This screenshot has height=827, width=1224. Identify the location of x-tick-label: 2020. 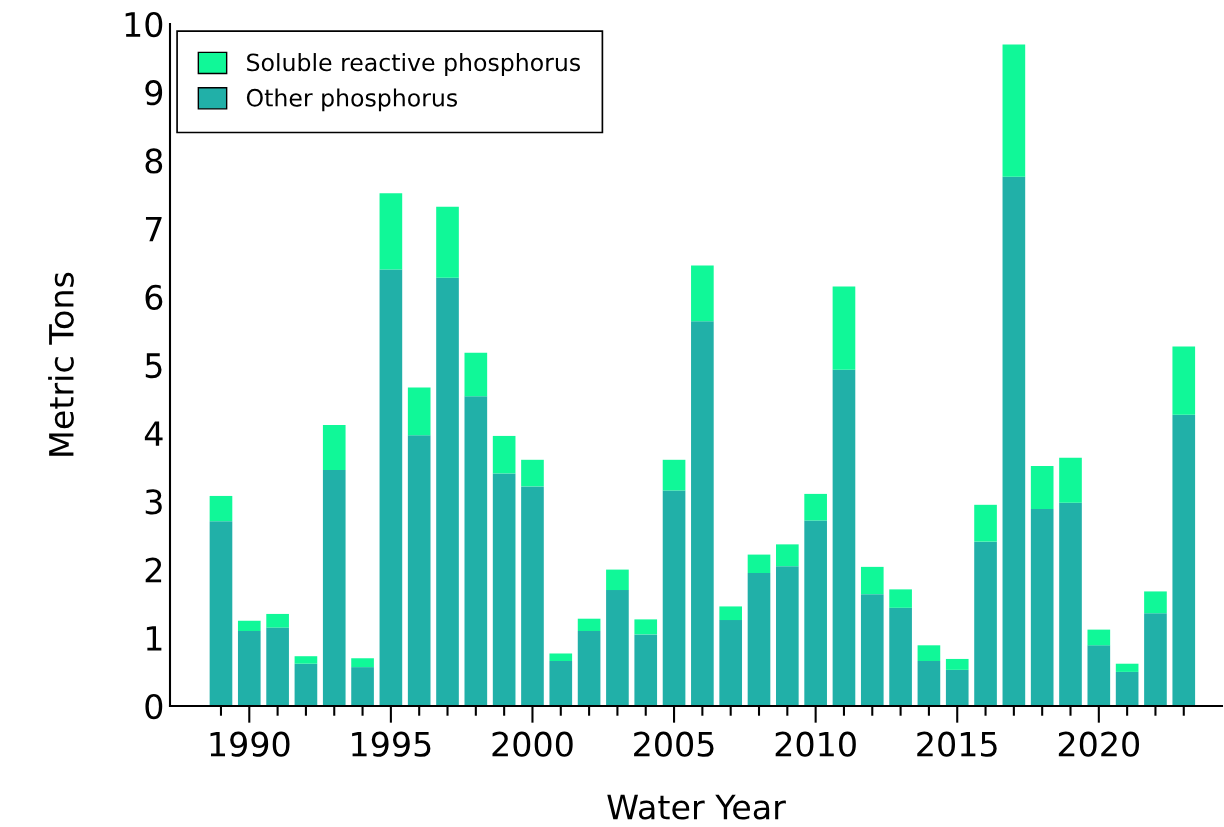
(1099, 744).